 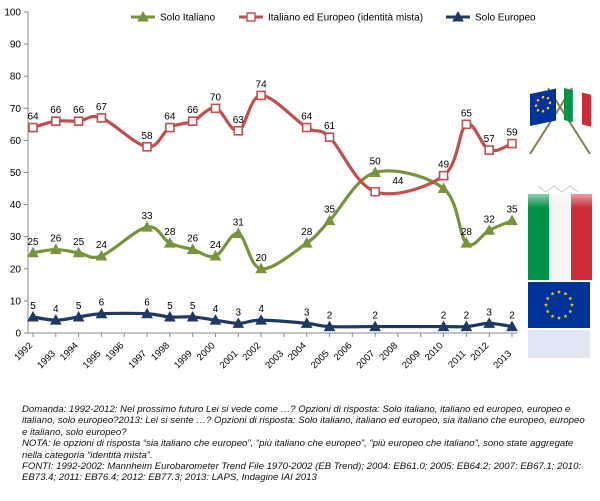 I want to click on data-label: 70, so click(x=216, y=97).